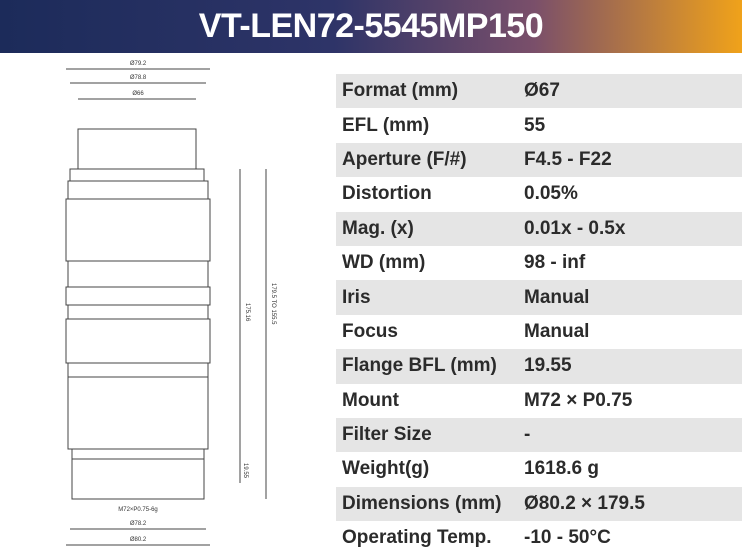  Describe the element at coordinates (542, 91) in the screenshot. I see `spec-value: Ø67` at that location.